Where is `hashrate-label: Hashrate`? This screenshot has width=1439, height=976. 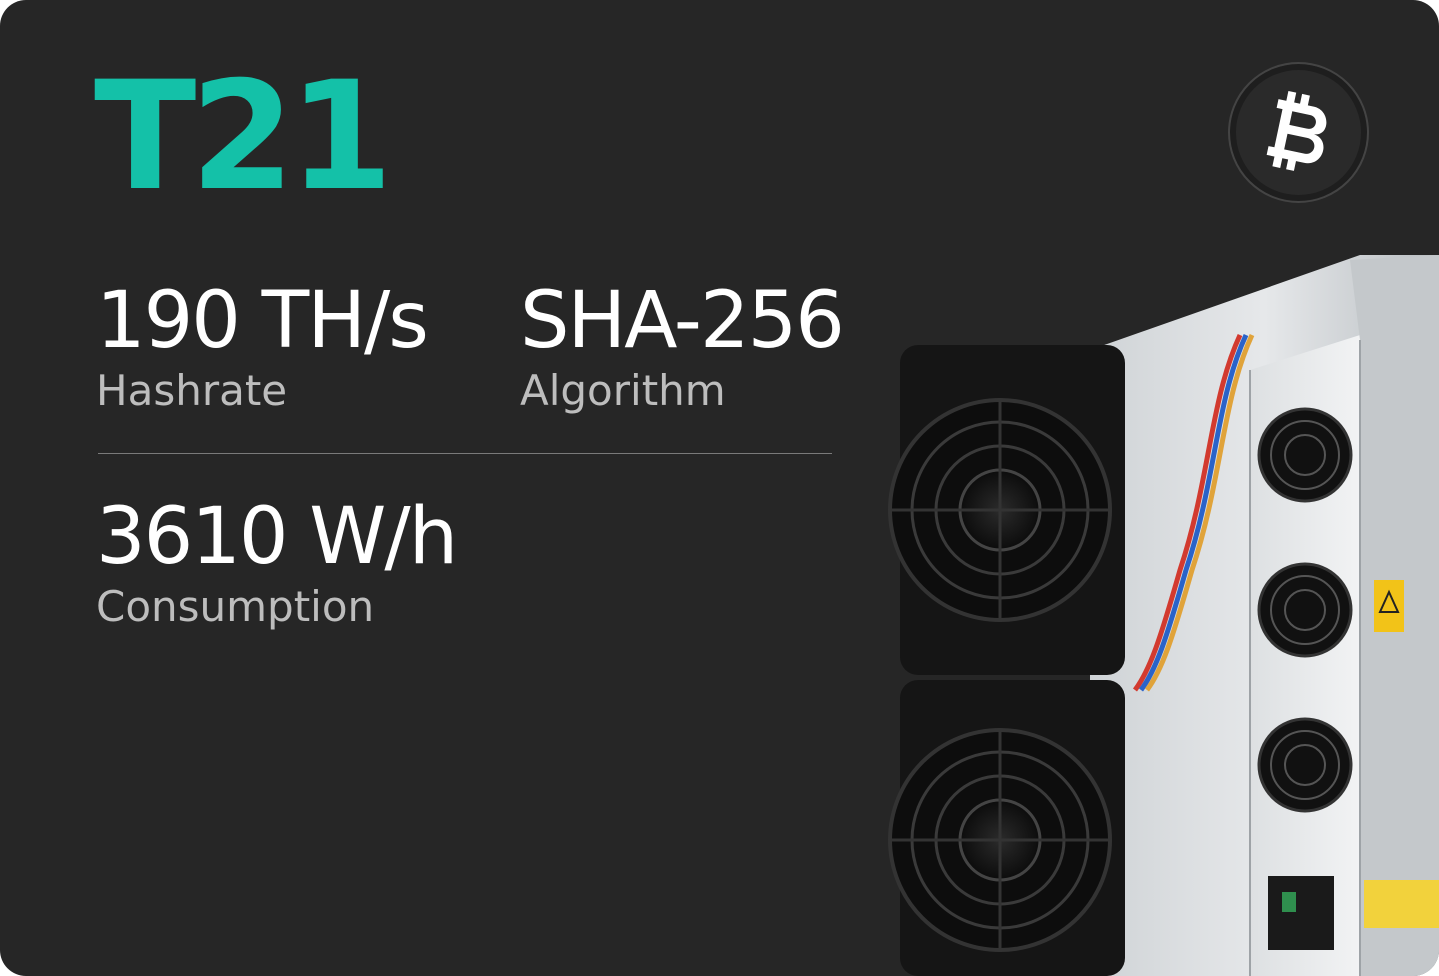 hashrate-label: Hashrate is located at coordinates (192, 390).